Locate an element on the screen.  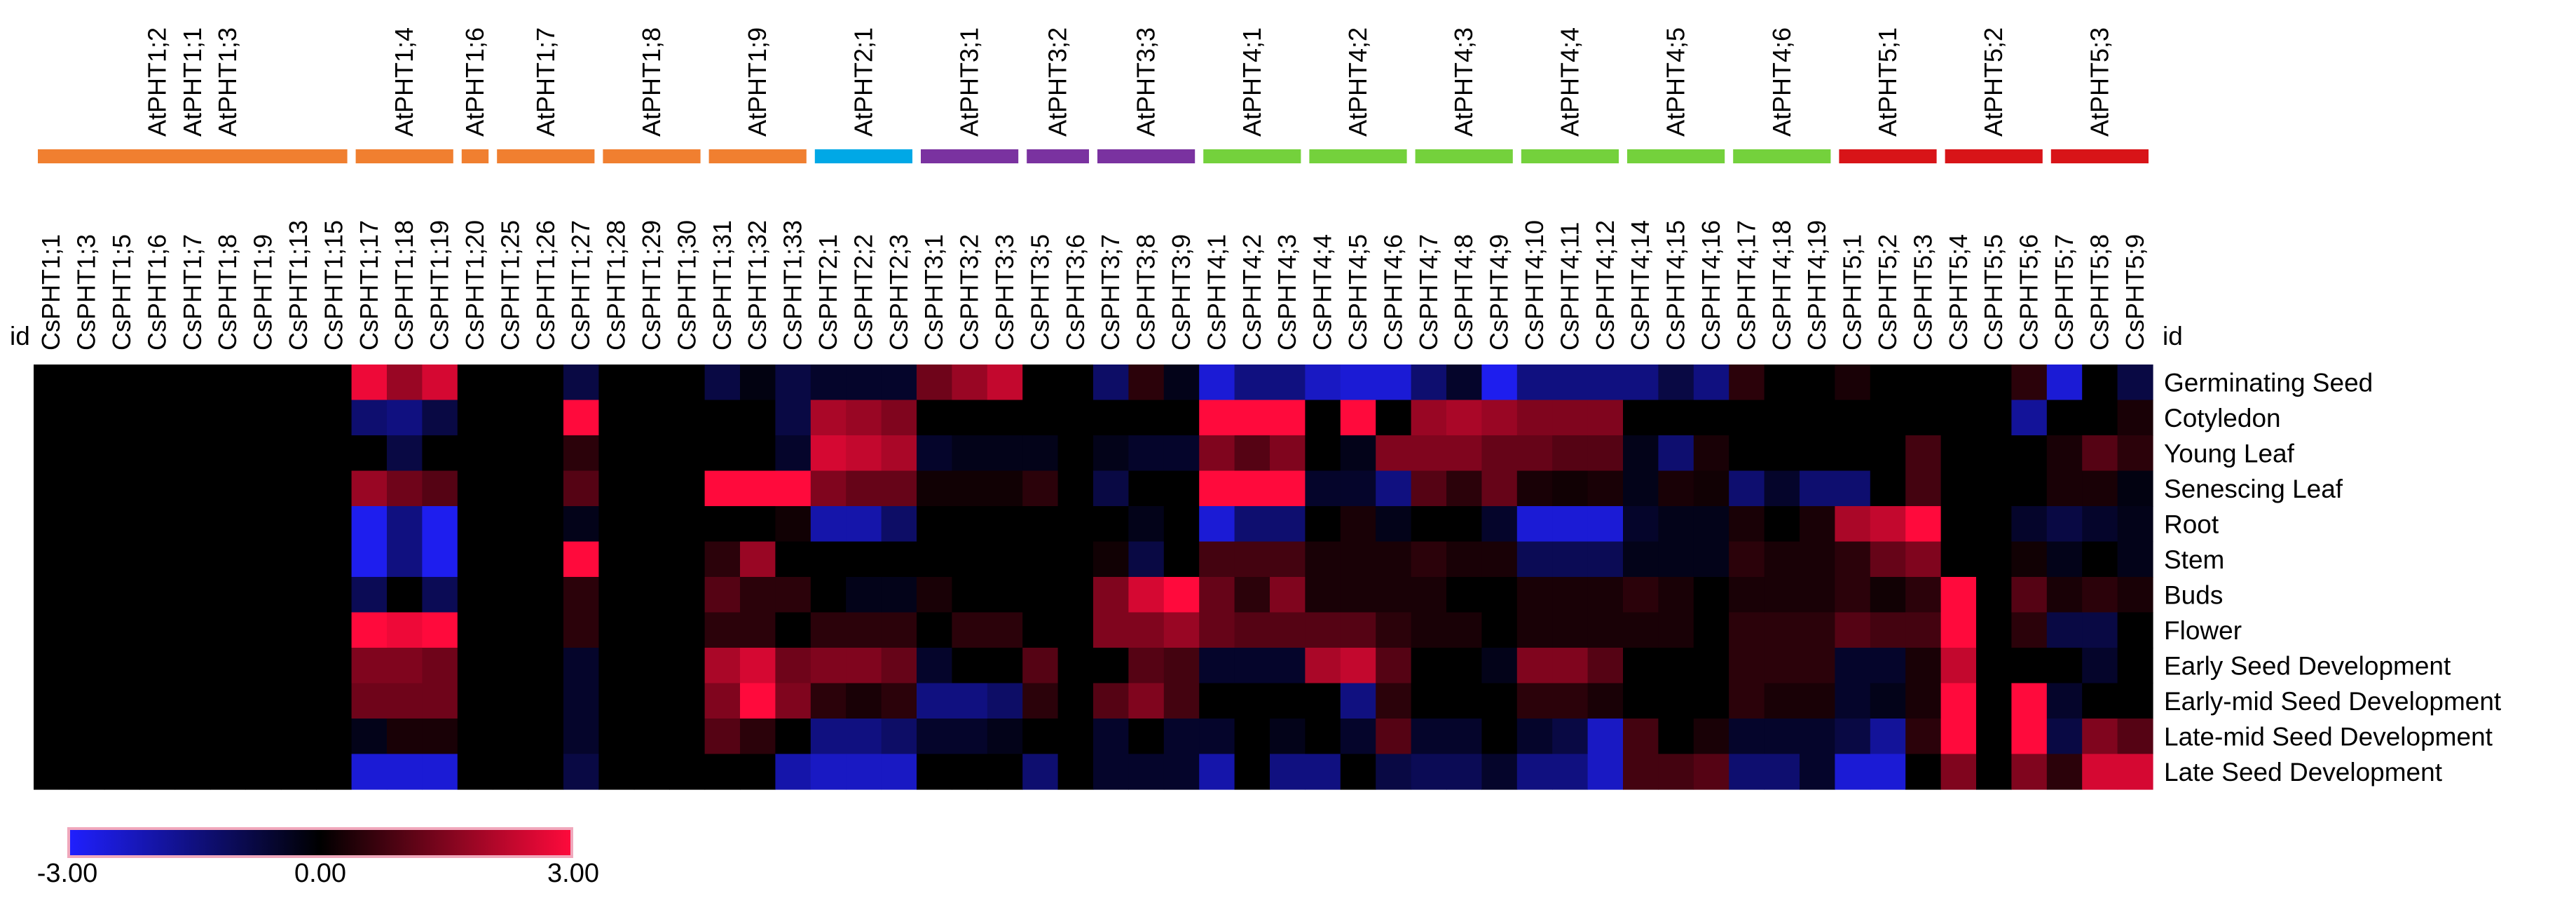
group-label: AtPHT5;2 is located at coordinates (1993, 82).